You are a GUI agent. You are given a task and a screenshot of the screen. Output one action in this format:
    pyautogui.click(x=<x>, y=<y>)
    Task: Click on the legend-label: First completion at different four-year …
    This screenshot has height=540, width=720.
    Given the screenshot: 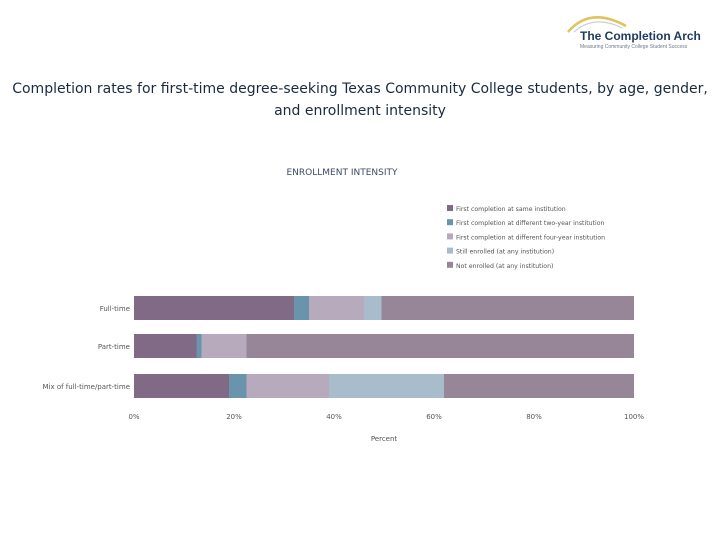 What is the action you would take?
    pyautogui.click(x=530, y=237)
    